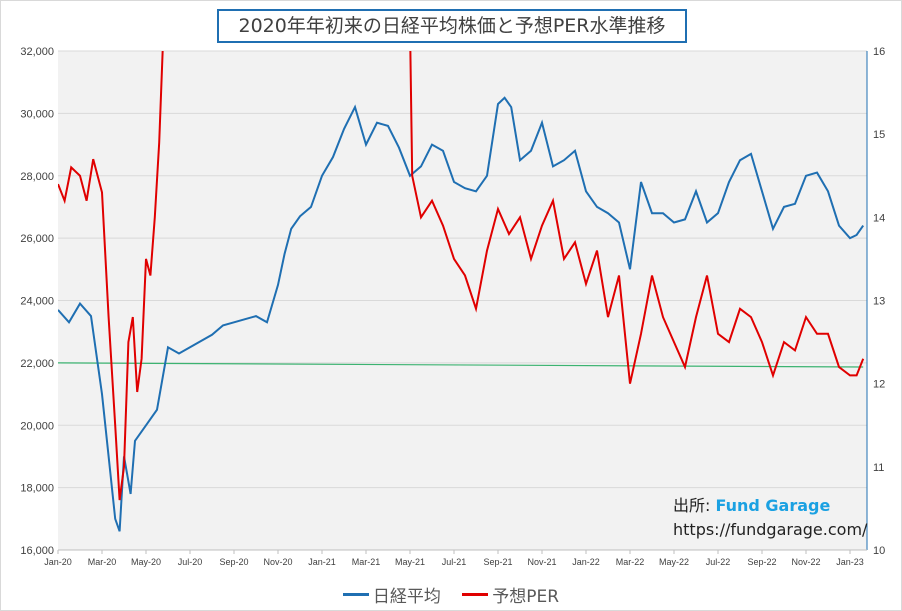  I want to click on x-tick-label: Jul-21, so click(454, 562).